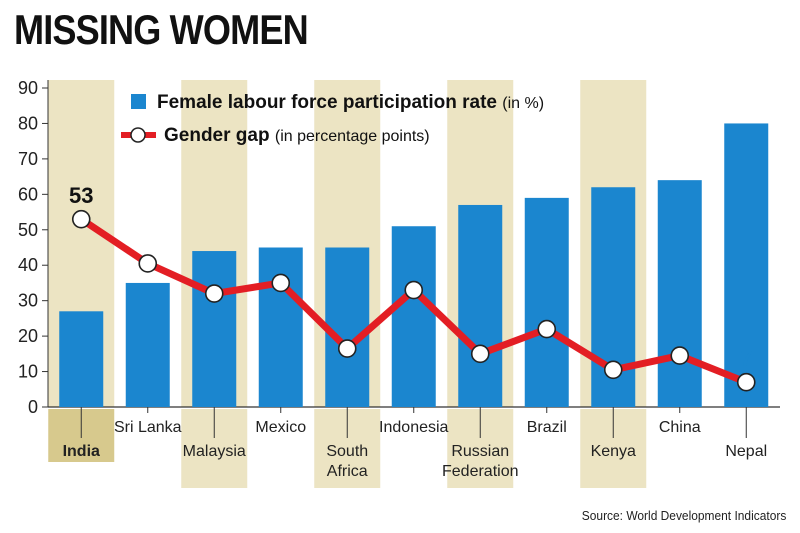 Image resolution: width=800 pixels, height=533 pixels. I want to click on data-label-nepal: 7, so click(746, 358).